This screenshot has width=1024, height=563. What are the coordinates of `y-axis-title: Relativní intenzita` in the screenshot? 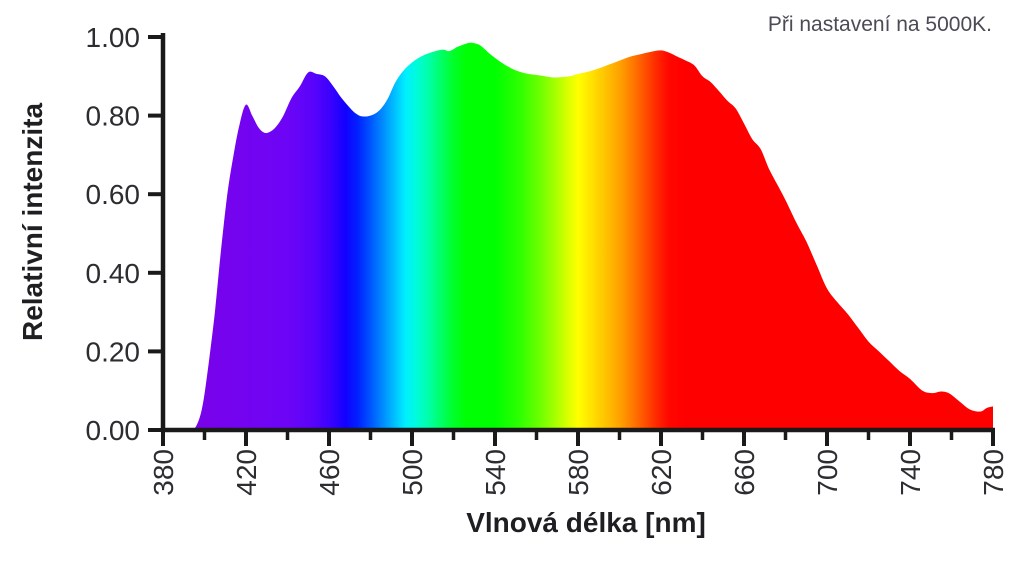 It's located at (32, 222).